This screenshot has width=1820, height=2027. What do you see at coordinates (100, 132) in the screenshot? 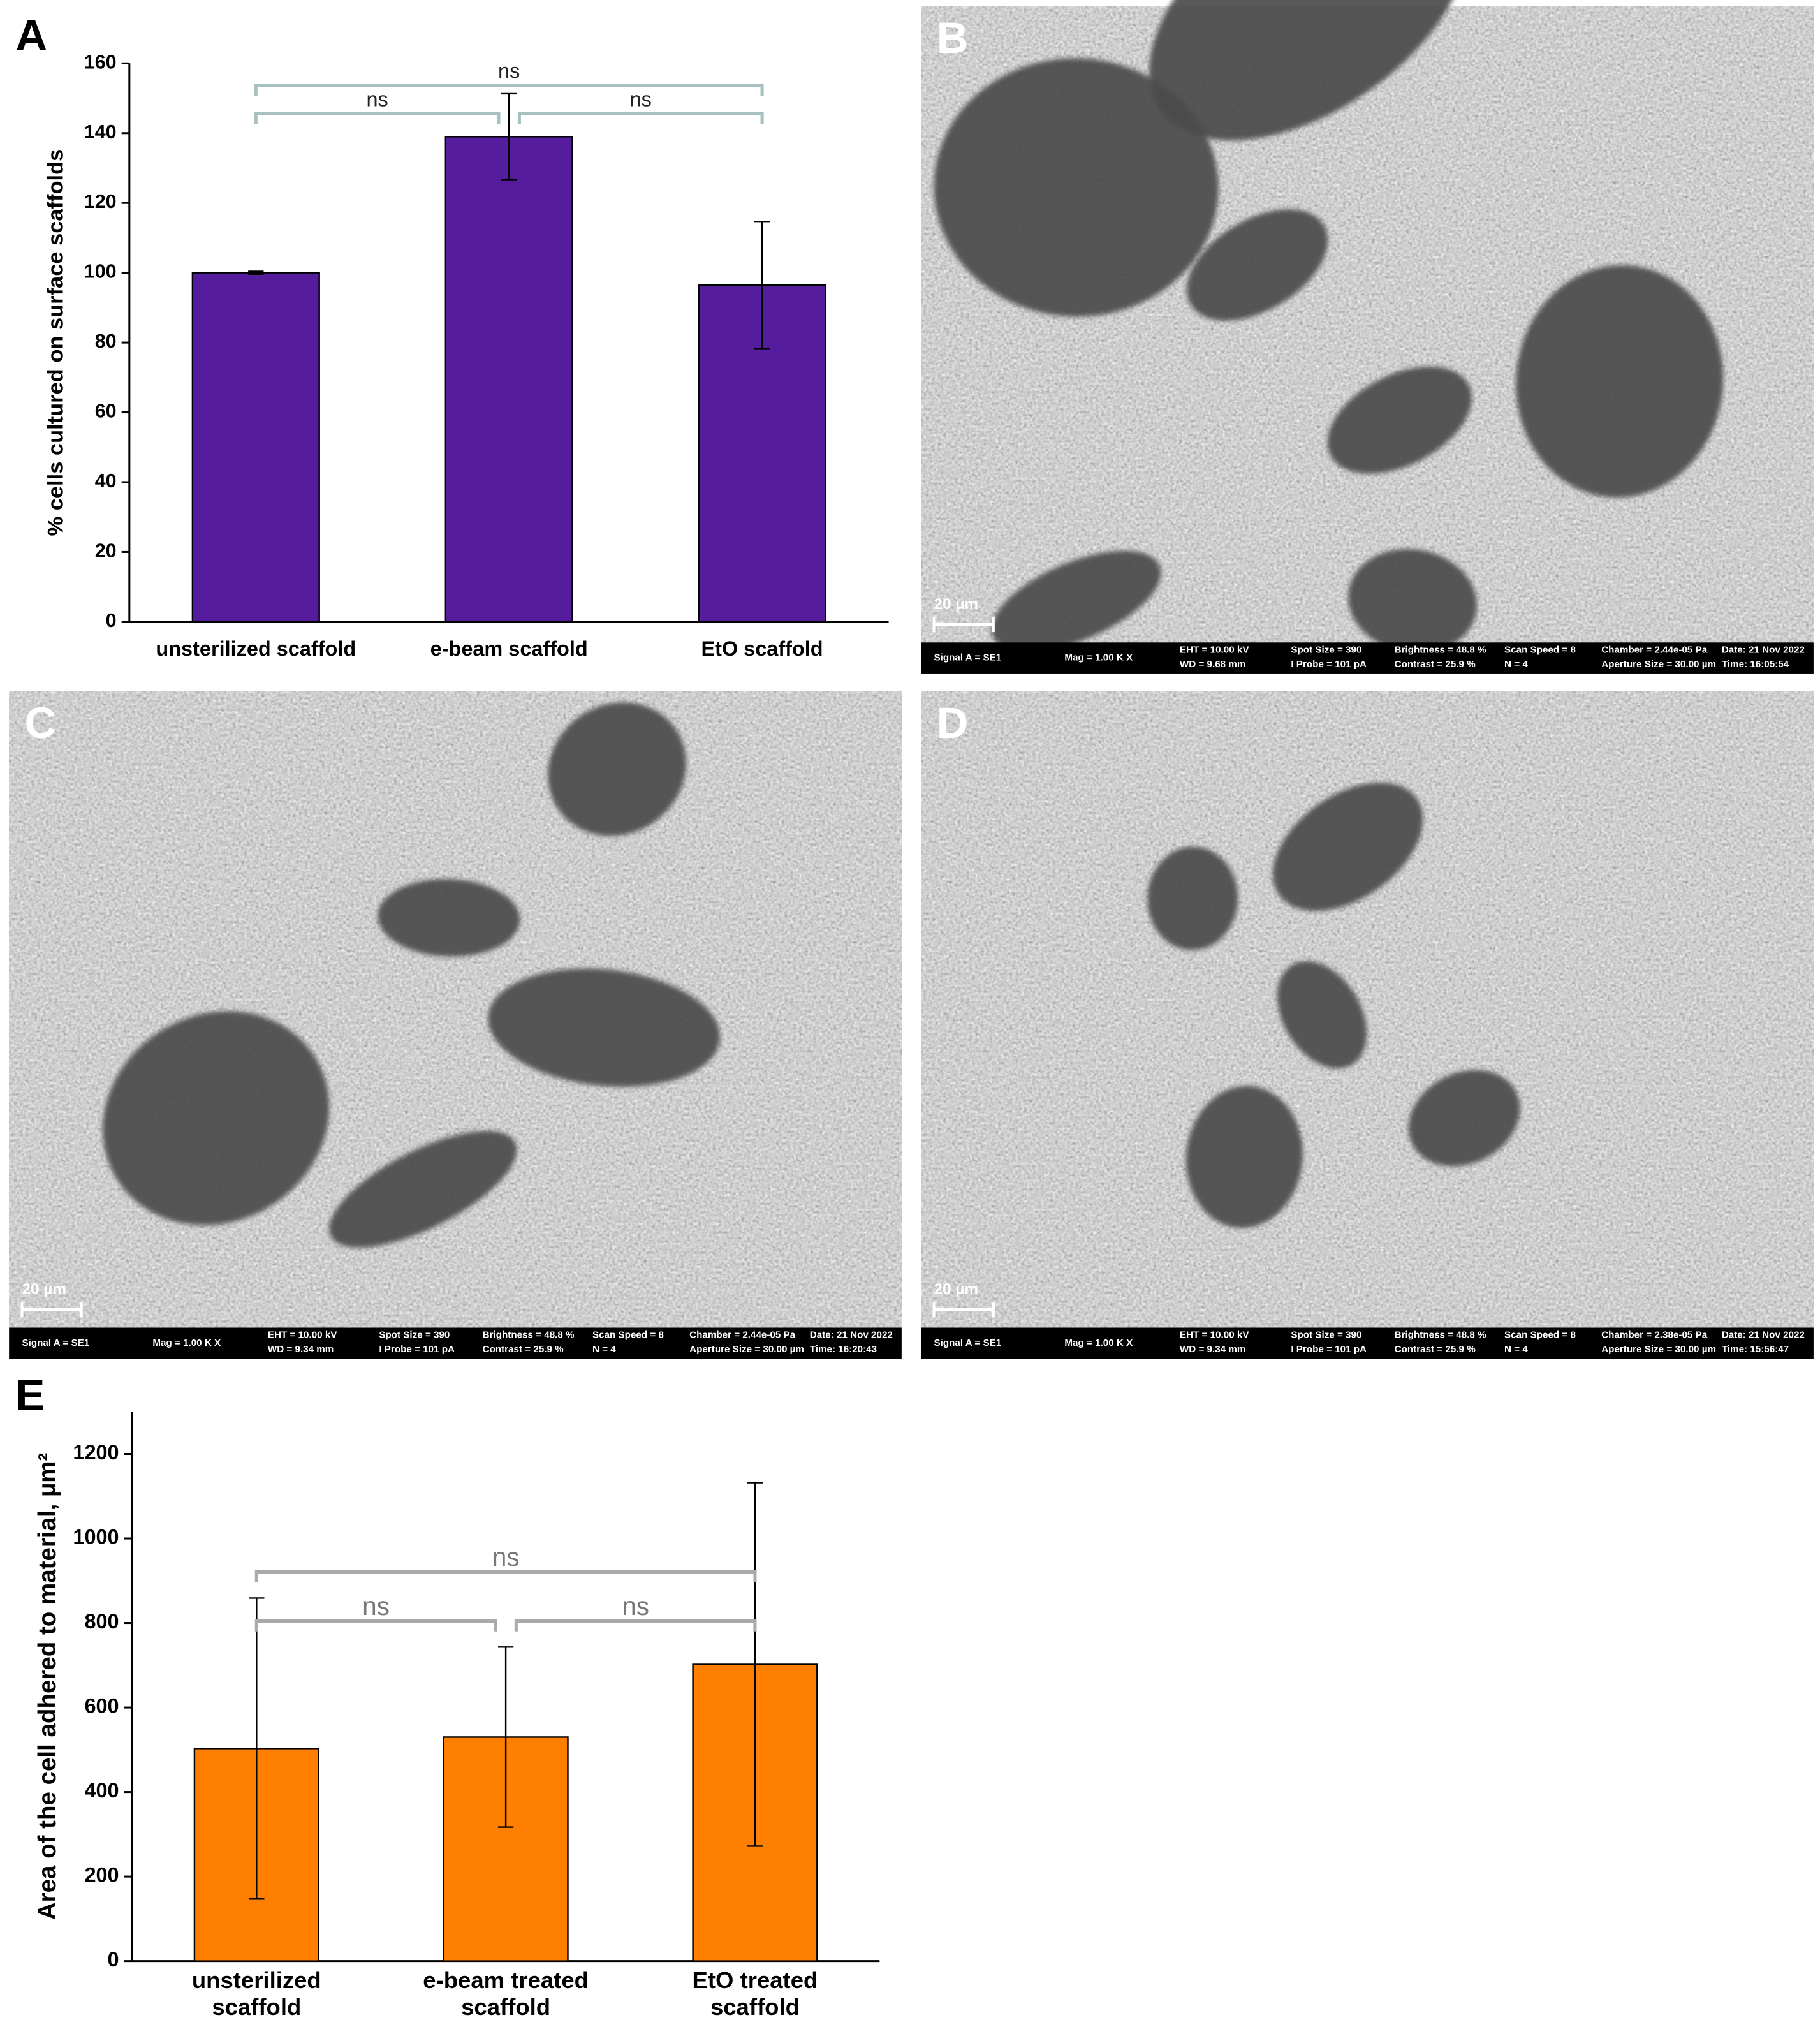
I see `y-tick-label: 140` at bounding box center [100, 132].